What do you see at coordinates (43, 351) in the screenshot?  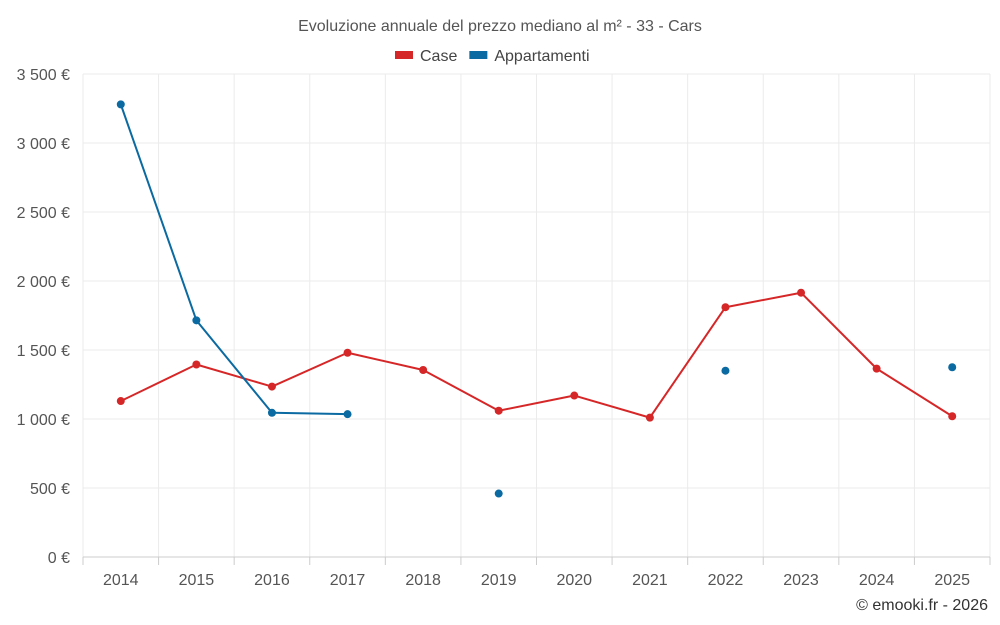 I see `y-tick-label: 1 500 €` at bounding box center [43, 351].